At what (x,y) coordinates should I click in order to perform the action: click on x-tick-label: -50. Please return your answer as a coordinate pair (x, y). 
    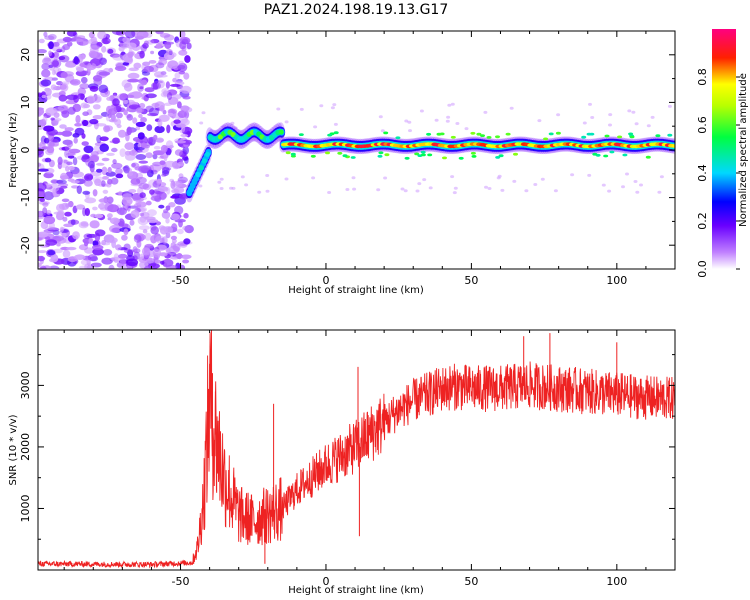
    Looking at the image, I should click on (181, 280).